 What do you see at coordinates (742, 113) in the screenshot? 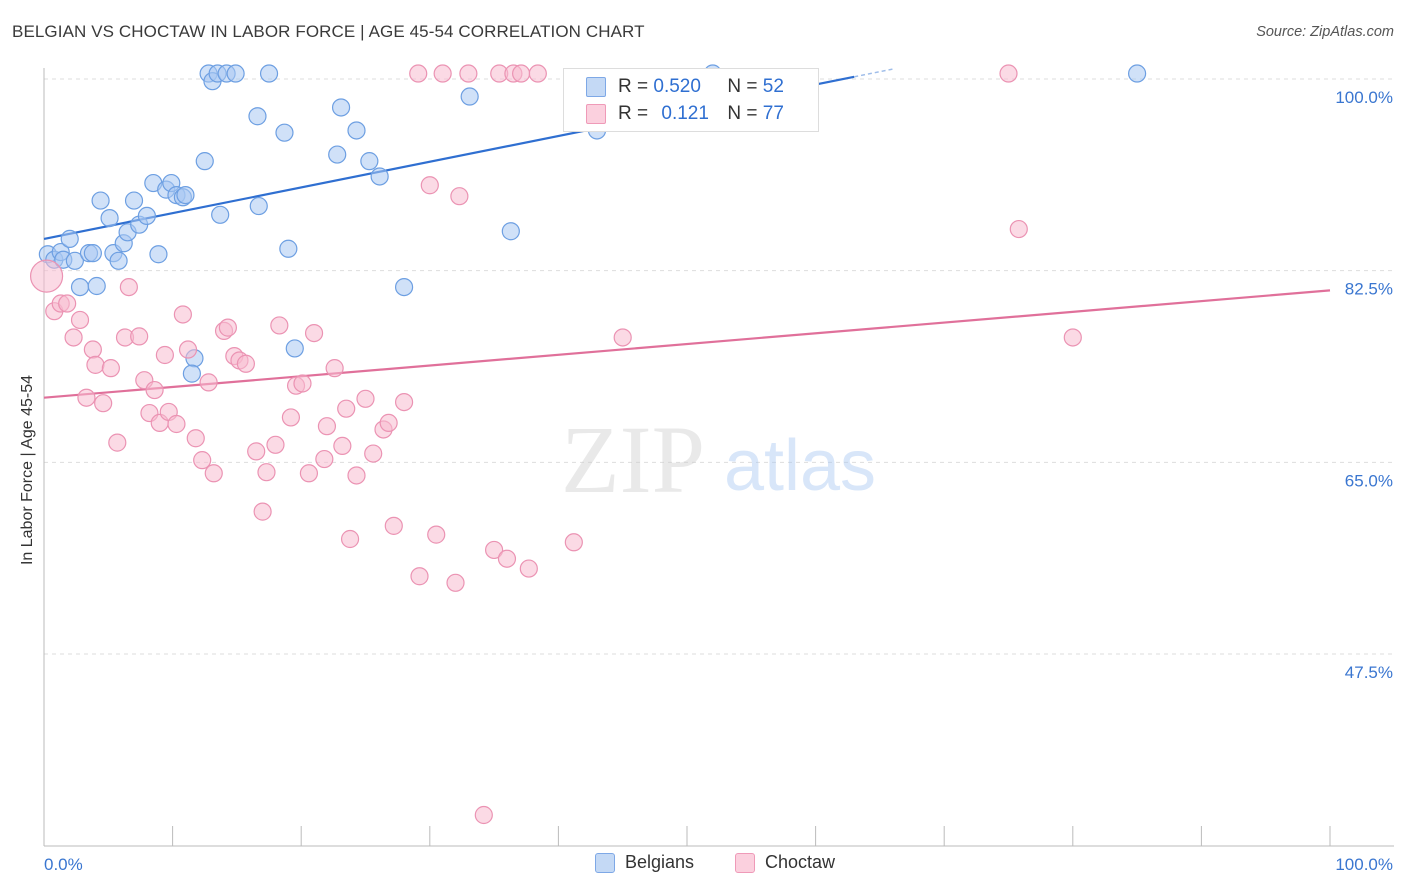
I see `n-label: N =` at bounding box center [742, 113].